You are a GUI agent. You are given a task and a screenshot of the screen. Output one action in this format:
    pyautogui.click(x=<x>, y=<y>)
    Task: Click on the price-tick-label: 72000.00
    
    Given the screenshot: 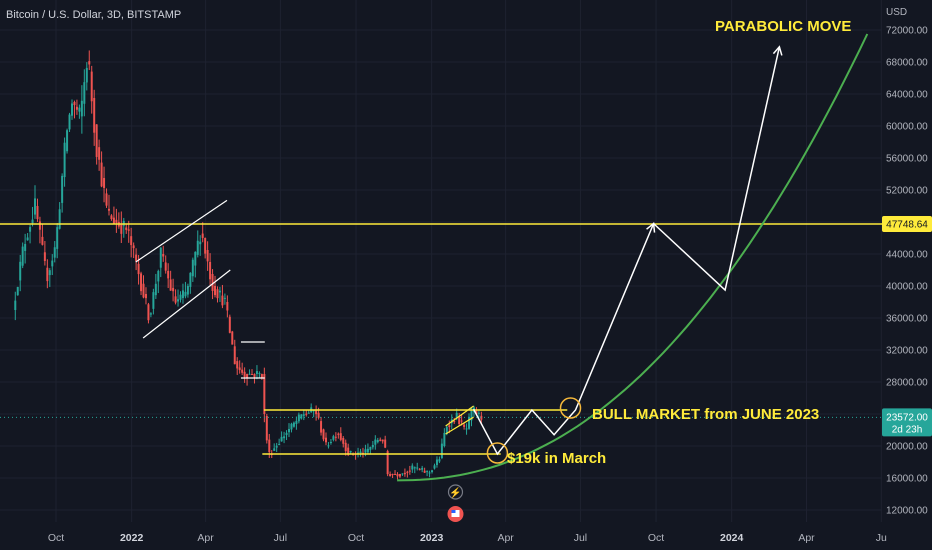 What is the action you would take?
    pyautogui.click(x=907, y=31)
    